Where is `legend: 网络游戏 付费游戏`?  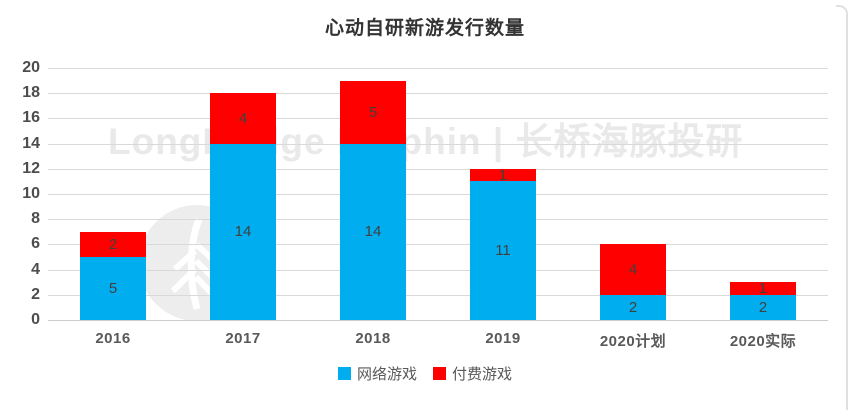 legend: 网络游戏 付费游戏 is located at coordinates (425, 373).